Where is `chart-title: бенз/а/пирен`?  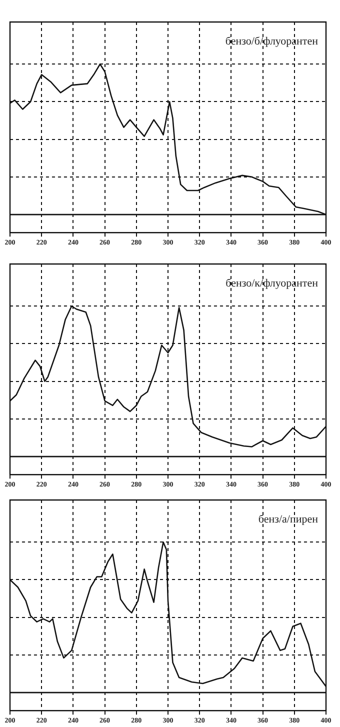
chart-title: бенз/а/пирен is located at coordinates (288, 519).